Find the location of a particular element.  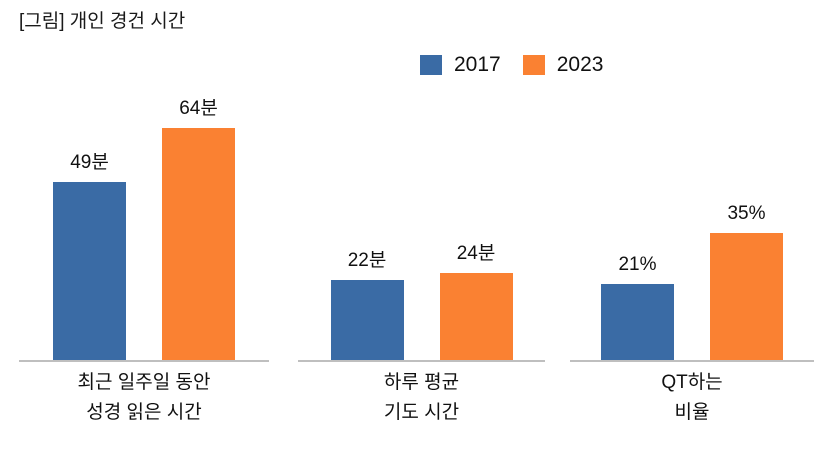

category-line: 기도 시간 is located at coordinates (421, 412).